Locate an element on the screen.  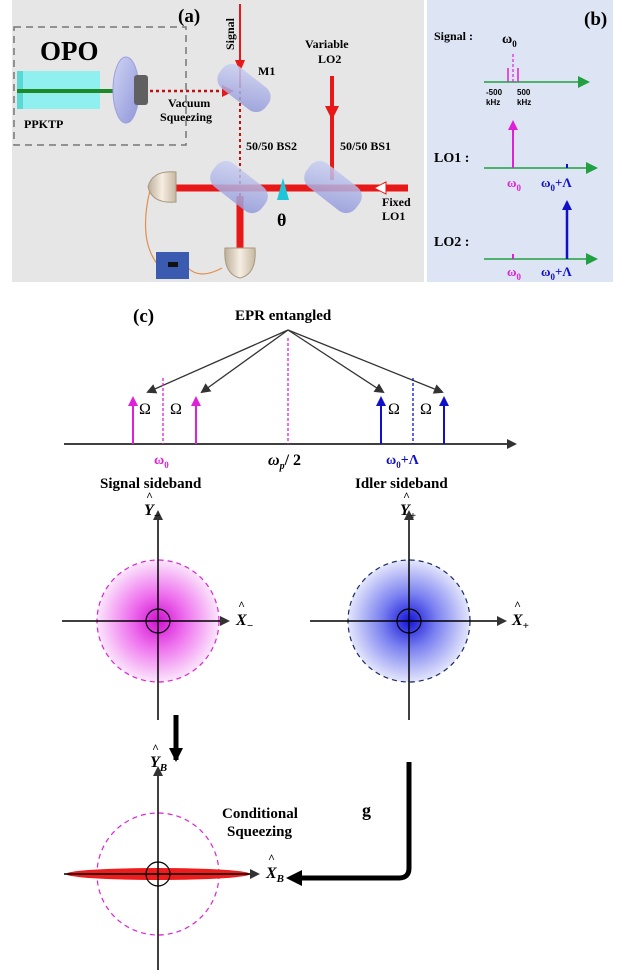
omega-sep-4: Ω is located at coordinates (426, 409).